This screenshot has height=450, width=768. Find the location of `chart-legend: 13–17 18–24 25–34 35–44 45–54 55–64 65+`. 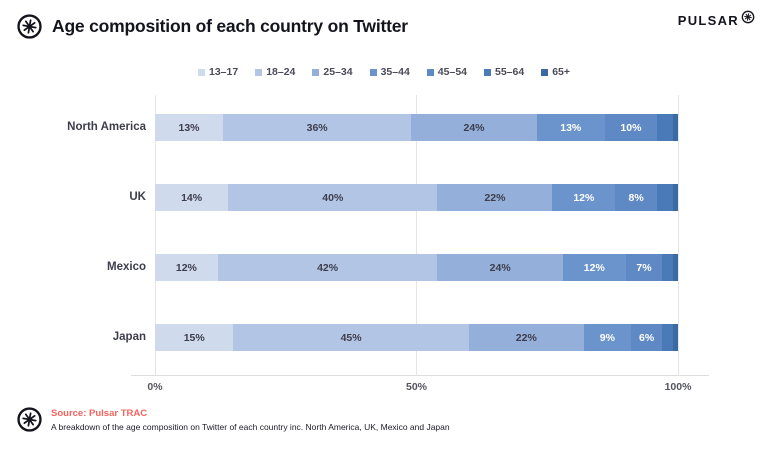

chart-legend: 13–17 18–24 25–34 35–44 45–54 55–64 65+ is located at coordinates (384, 72).